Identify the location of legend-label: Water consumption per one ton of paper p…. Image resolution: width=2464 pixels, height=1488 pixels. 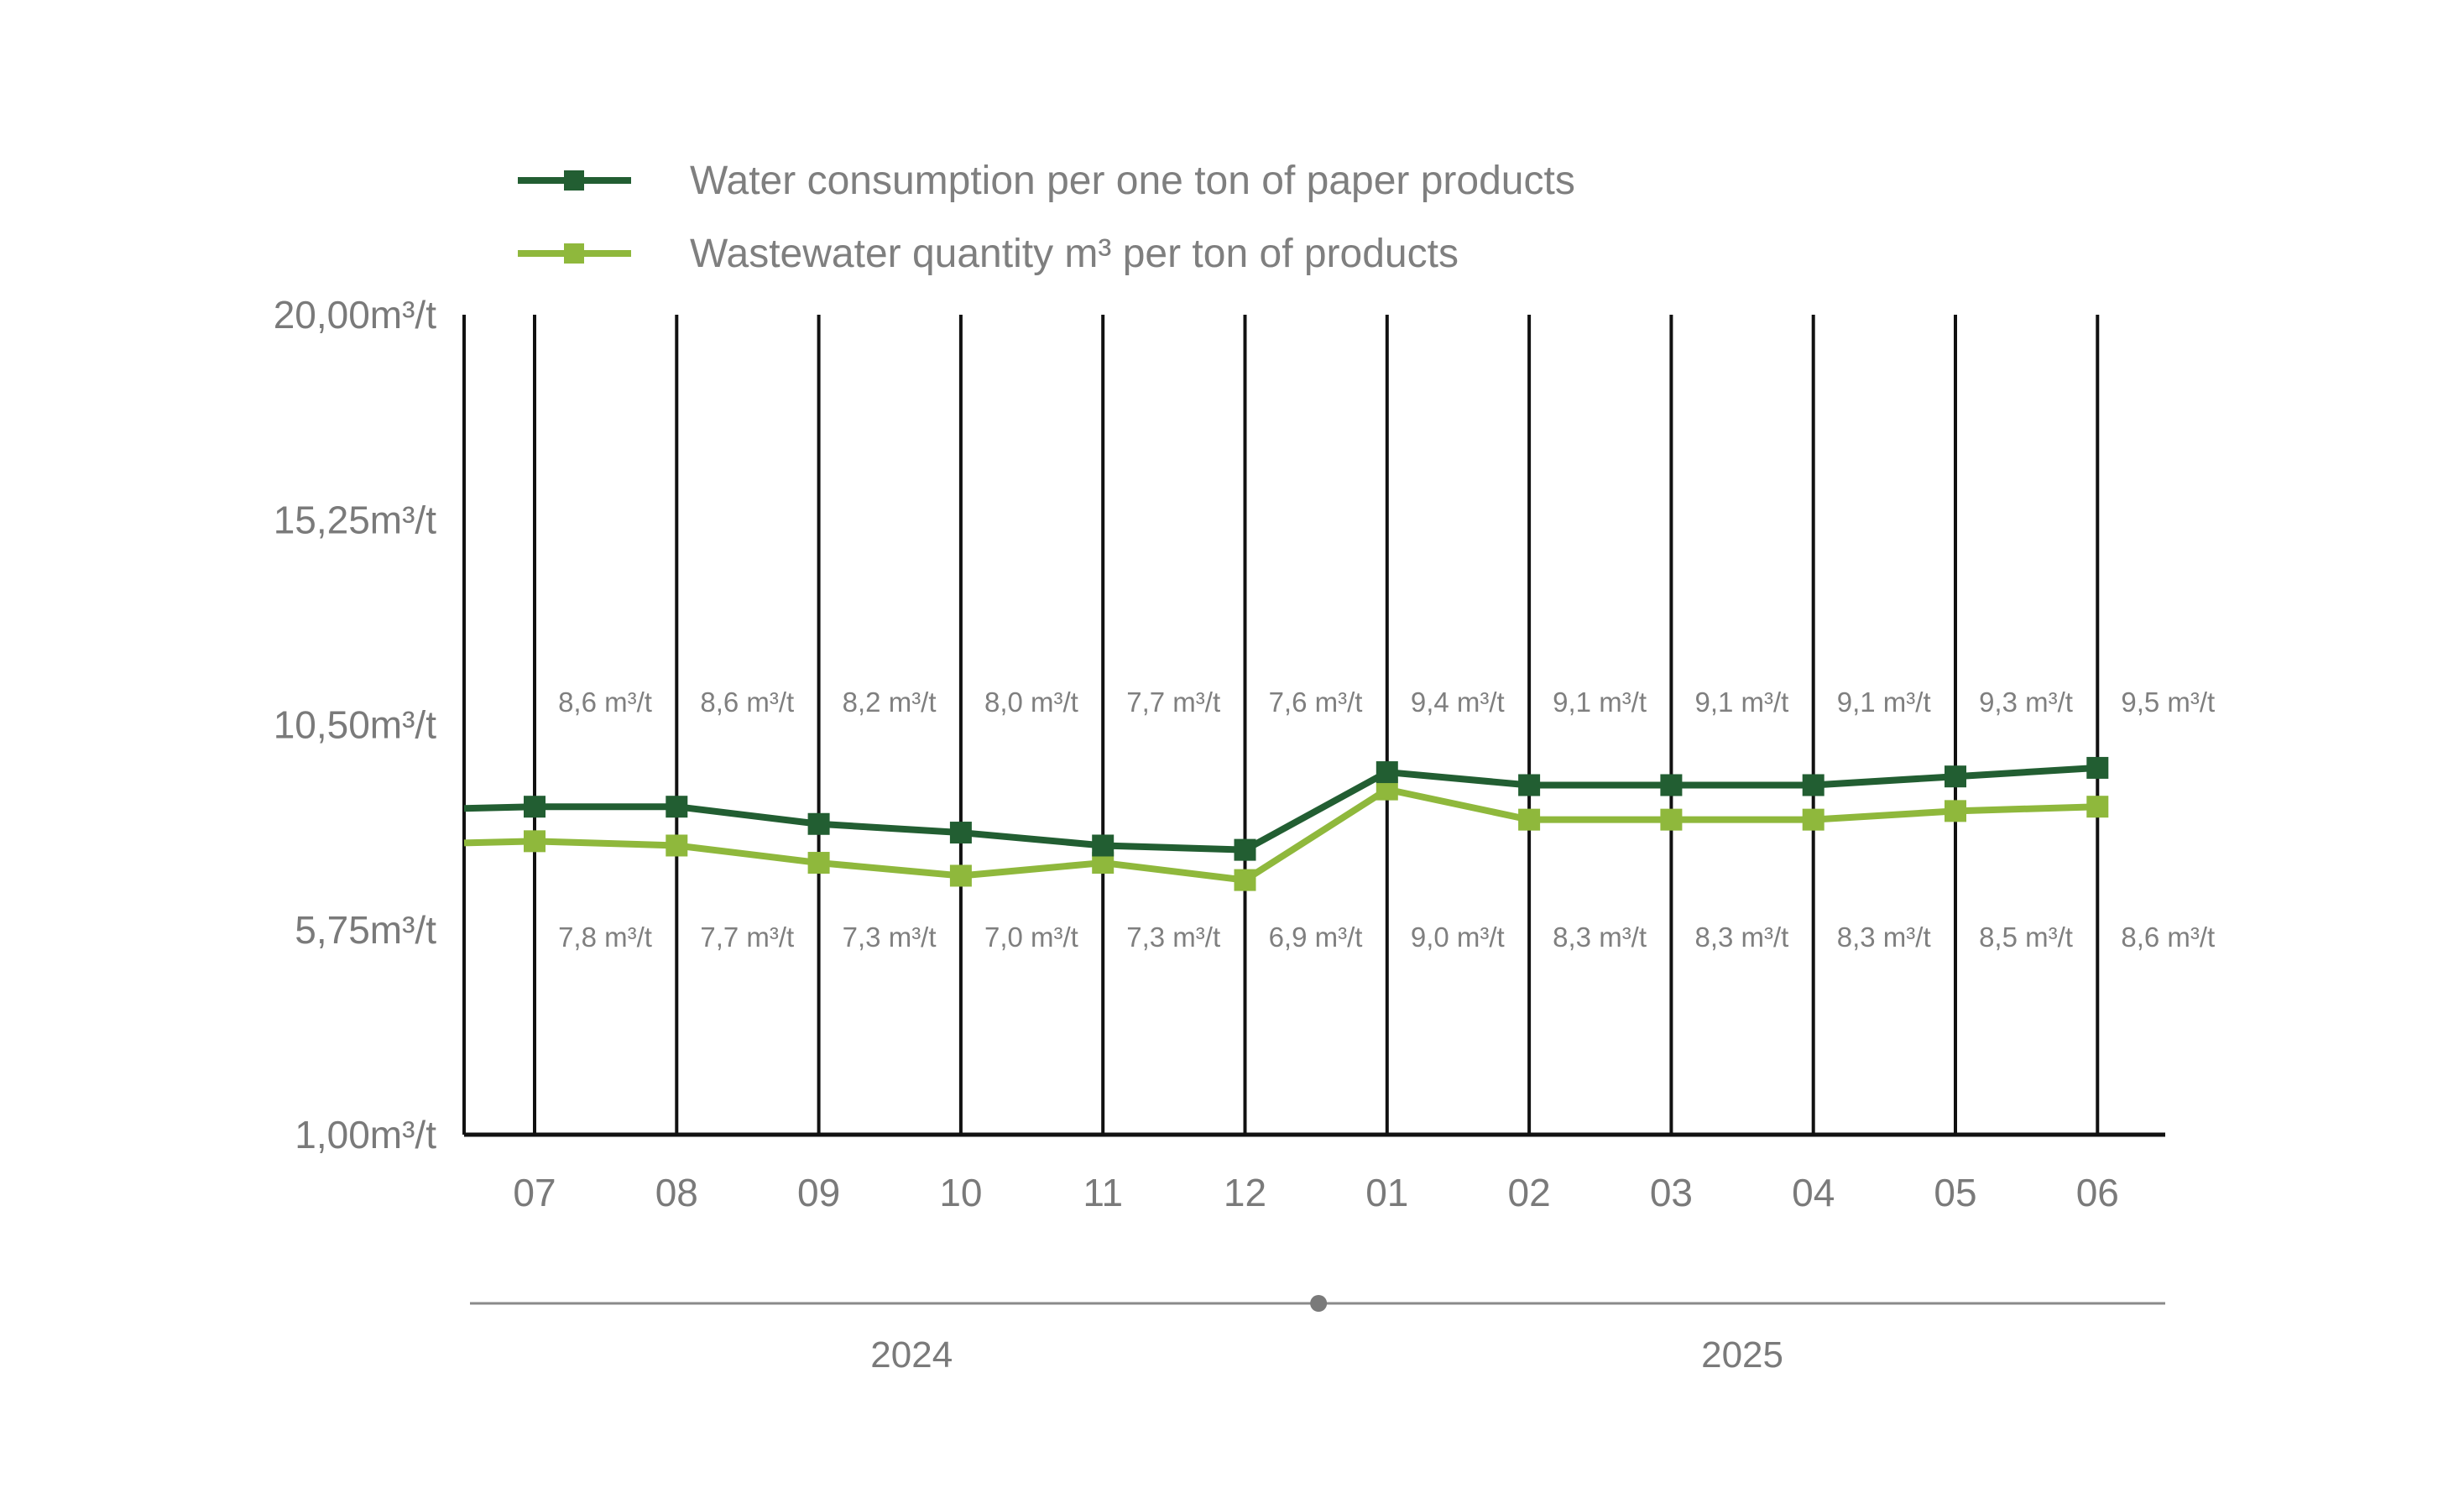
(1132, 181).